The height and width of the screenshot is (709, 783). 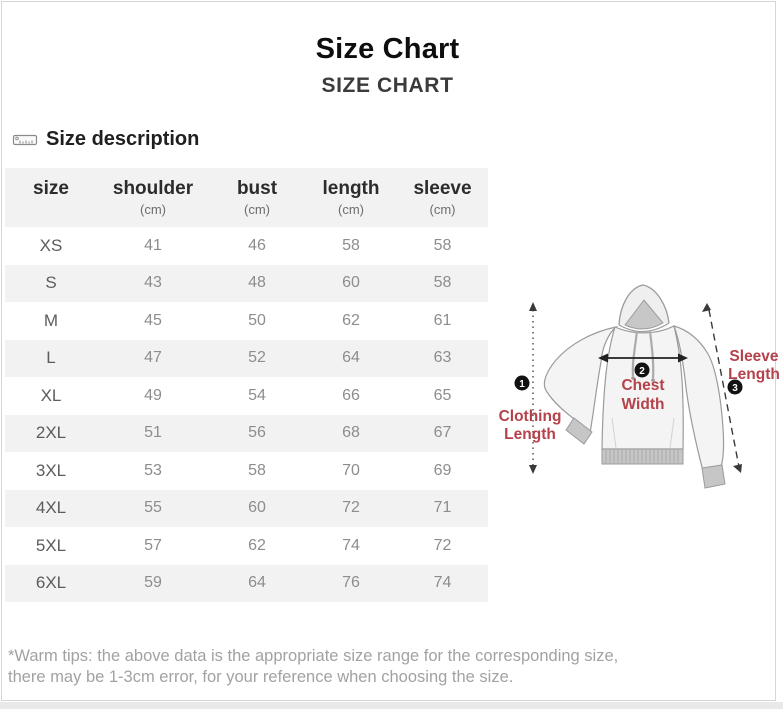 I want to click on page-subtitle: SIZE CHART, so click(x=387, y=85).